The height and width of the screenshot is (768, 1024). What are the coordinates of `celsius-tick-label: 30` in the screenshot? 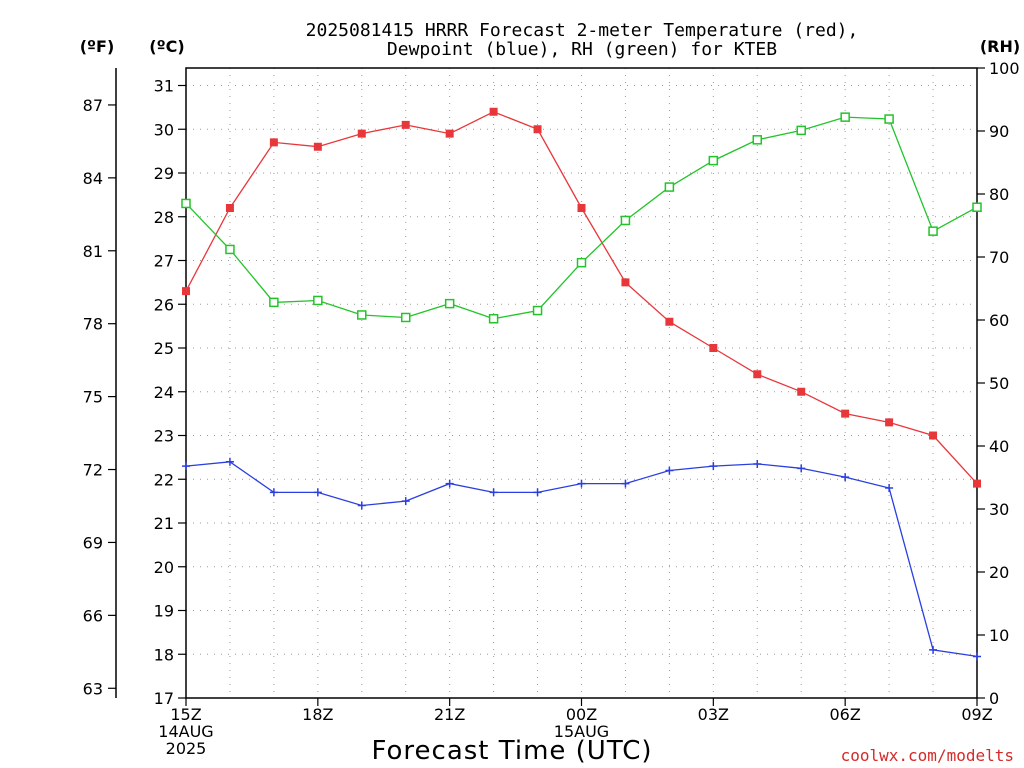 It's located at (164, 129).